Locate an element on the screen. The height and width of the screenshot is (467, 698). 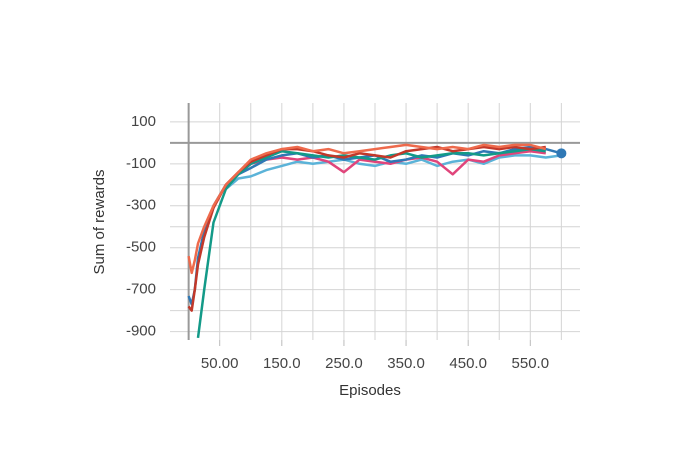
end-marker is located at coordinates (561, 153).